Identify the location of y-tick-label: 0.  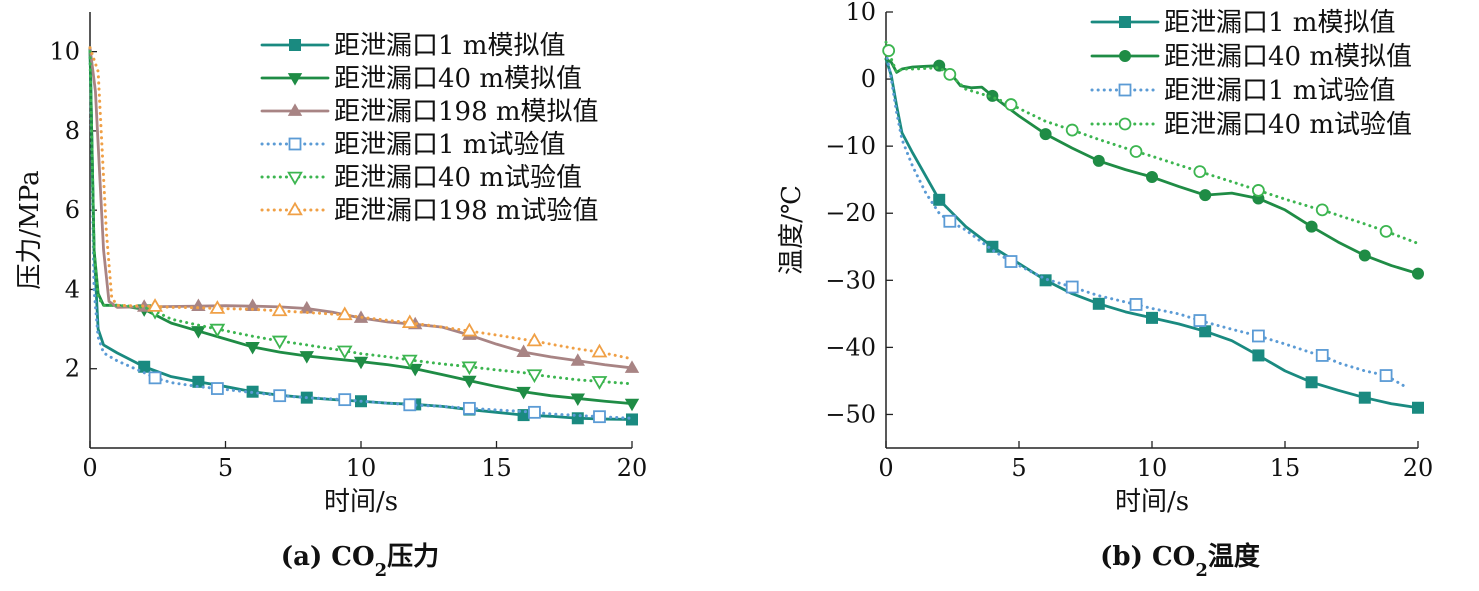
(868, 79).